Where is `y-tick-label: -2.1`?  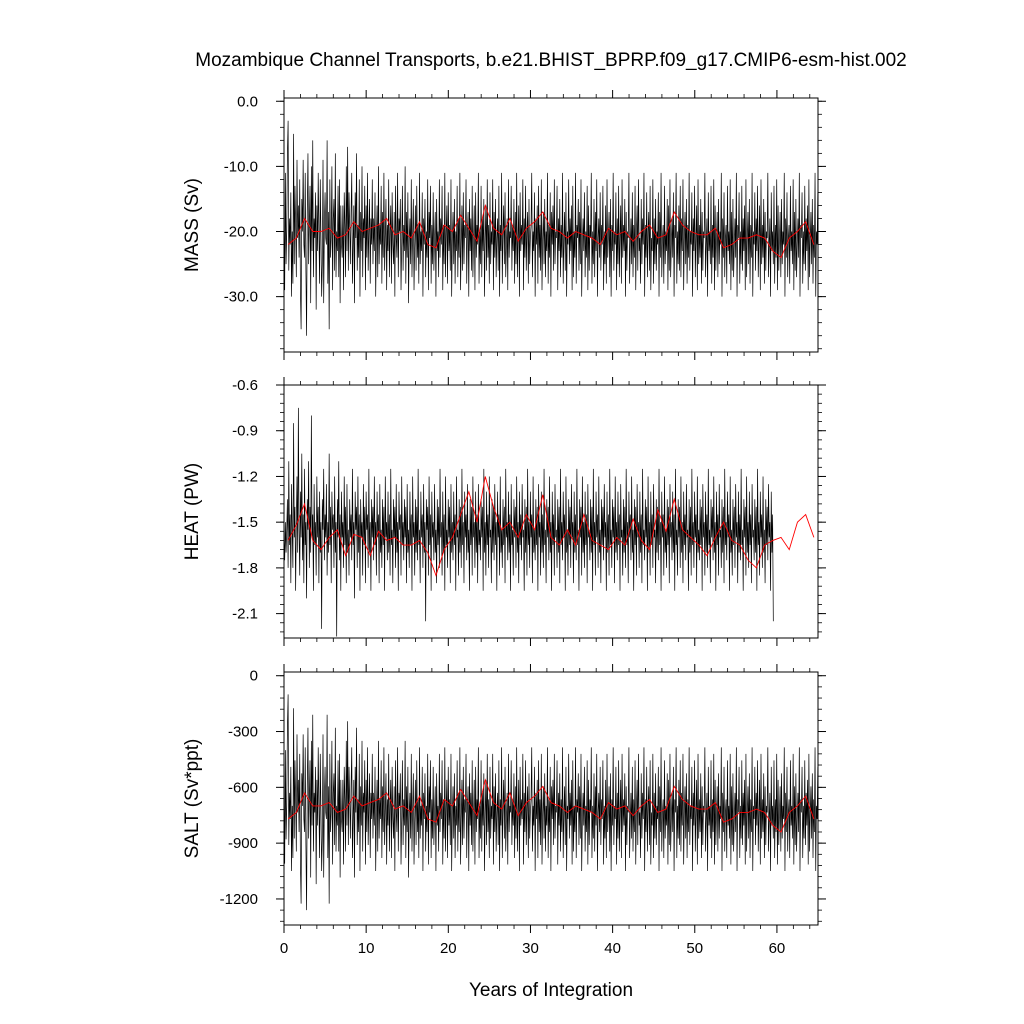
y-tick-label: -2.1 is located at coordinates (245, 614).